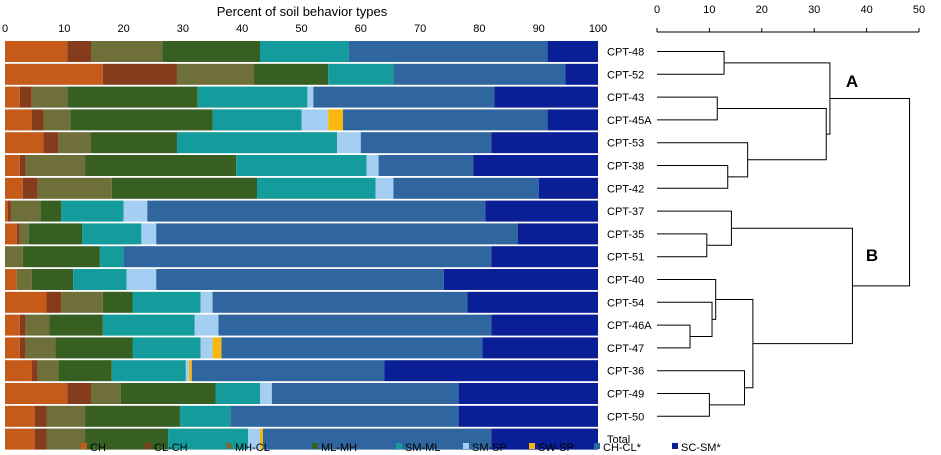 The image size is (941, 455). I want to click on category-label: CPT-38, so click(625, 167).